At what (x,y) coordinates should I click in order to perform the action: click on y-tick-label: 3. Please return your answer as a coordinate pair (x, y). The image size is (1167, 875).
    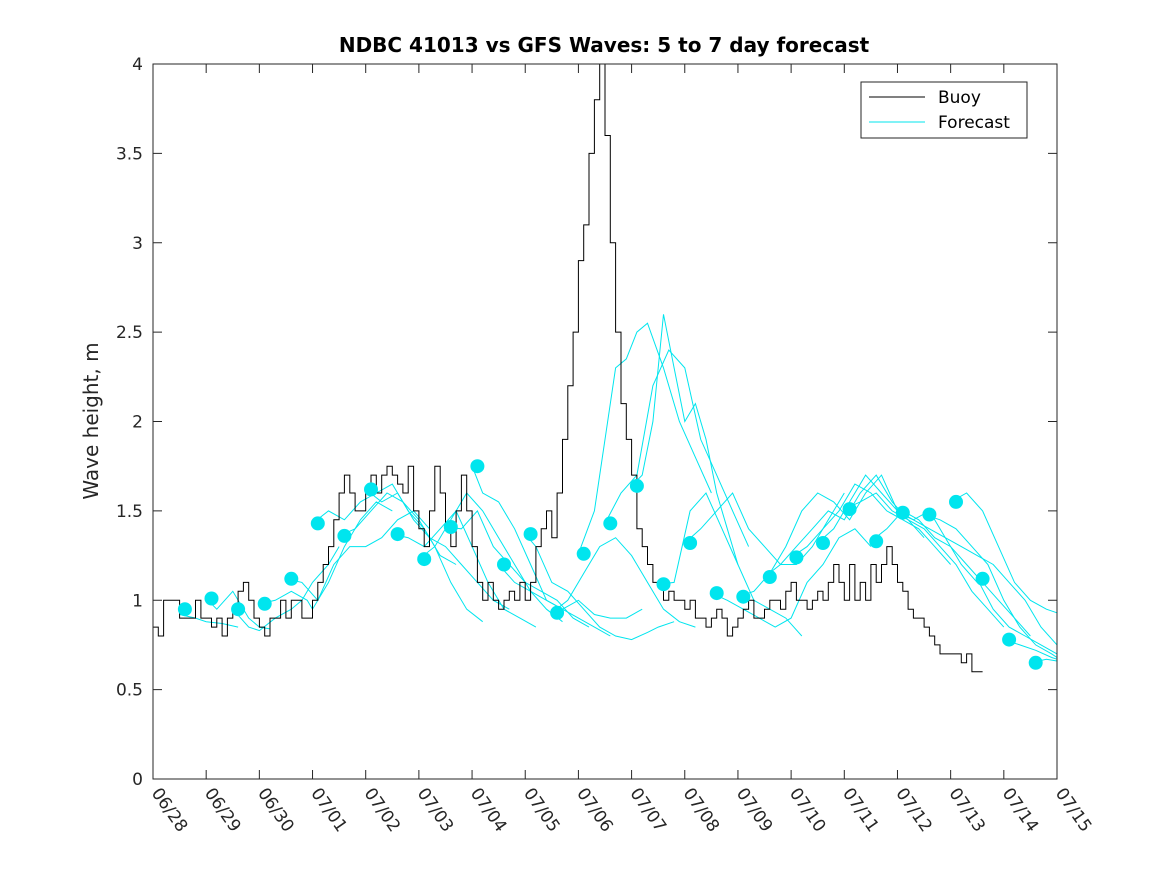
    Looking at the image, I should click on (137, 244).